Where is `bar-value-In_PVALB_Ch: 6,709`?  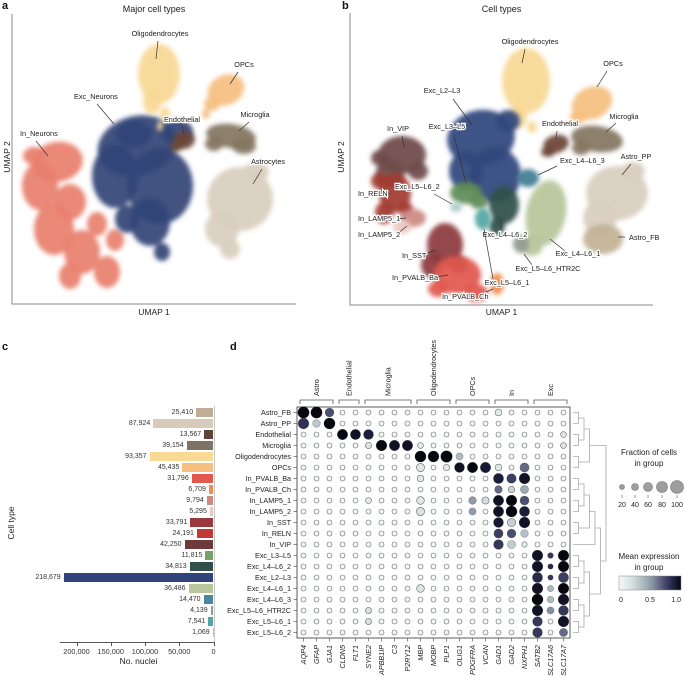
bar-value-In_PVALB_Ch: 6,709 is located at coordinates (197, 489).